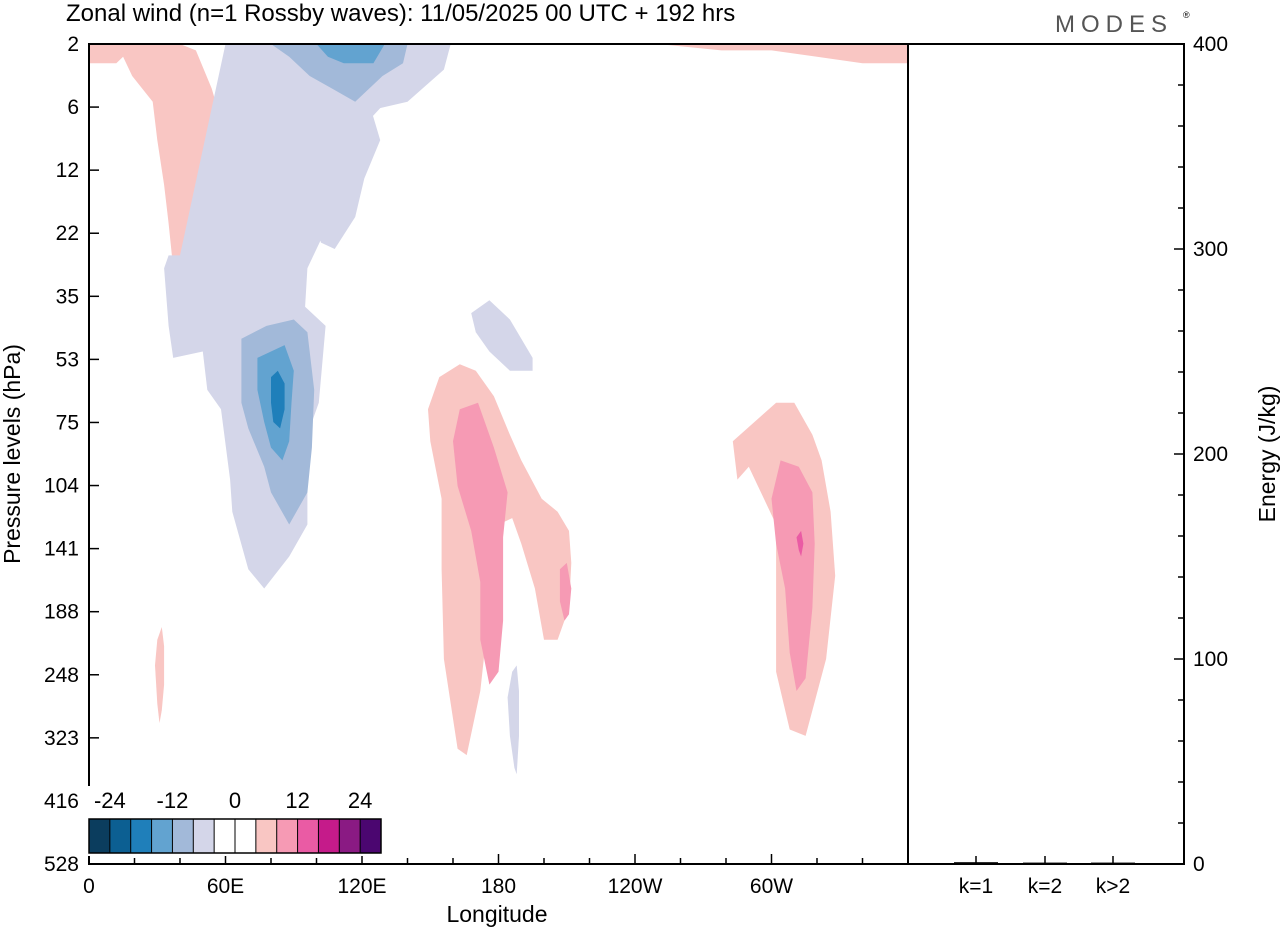  Describe the element at coordinates (1199, 864) in the screenshot. I see `energy-tick-label: 0` at that location.